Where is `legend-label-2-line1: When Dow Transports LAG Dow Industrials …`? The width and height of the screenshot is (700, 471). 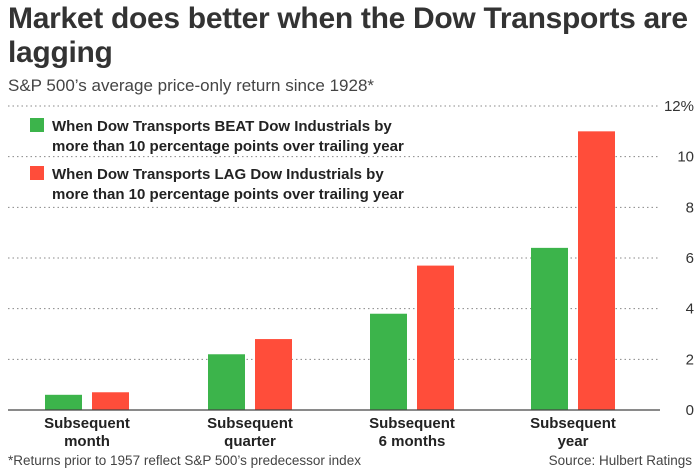 legend-label-2-line1: When Dow Transports LAG Dow Industrials … is located at coordinates (218, 174).